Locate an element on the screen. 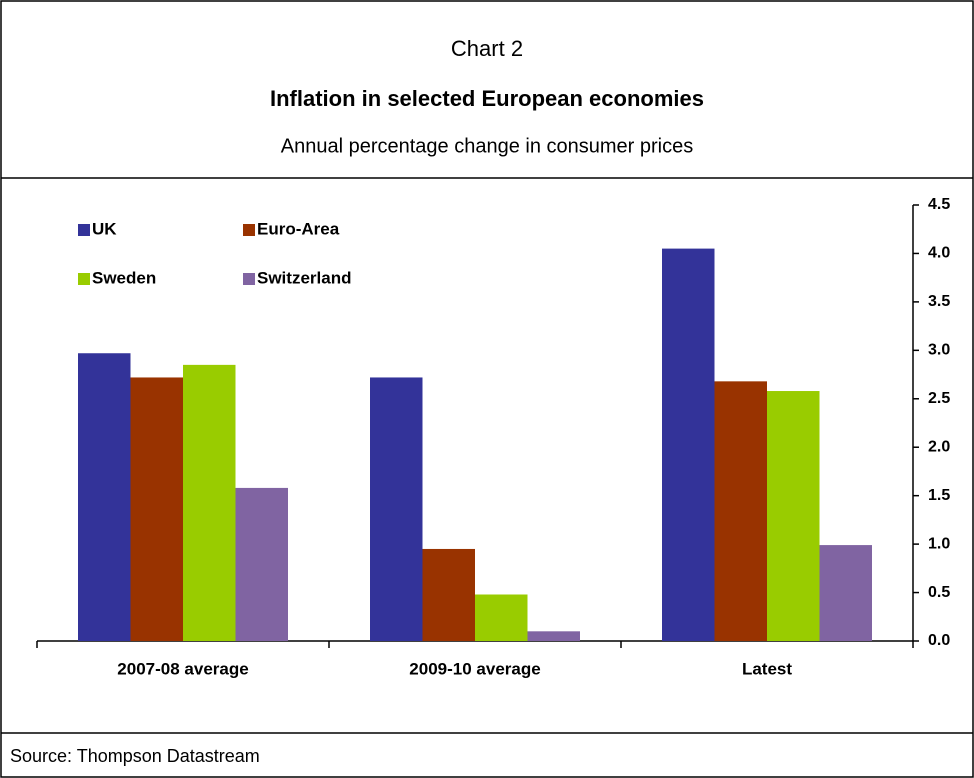 This screenshot has height=778, width=974. y-tick-label: 0.5 is located at coordinates (939, 592).